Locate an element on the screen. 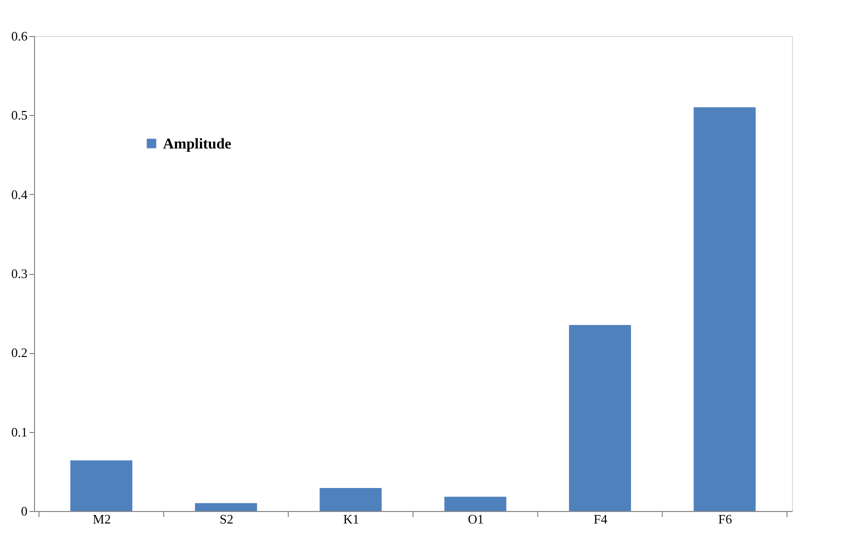 Image resolution: width=843 pixels, height=548 pixels. x-tick-label: M2 is located at coordinates (101, 519).